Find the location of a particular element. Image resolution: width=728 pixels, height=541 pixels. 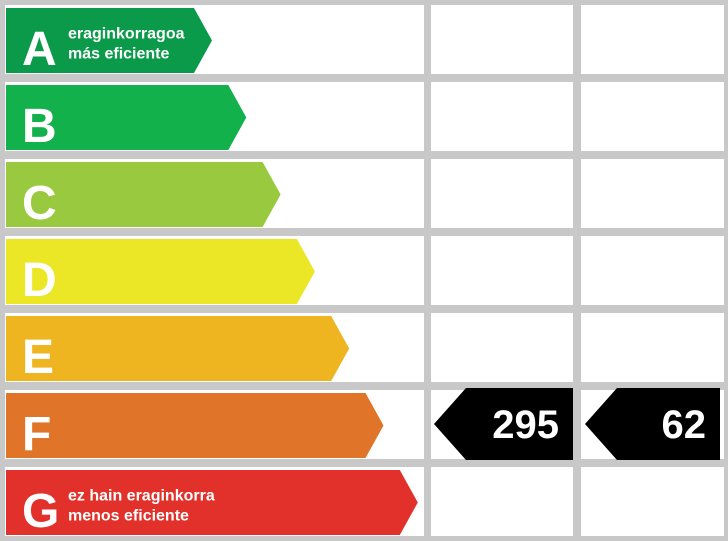

class-label: eraginkorragoa is located at coordinates (126, 34).